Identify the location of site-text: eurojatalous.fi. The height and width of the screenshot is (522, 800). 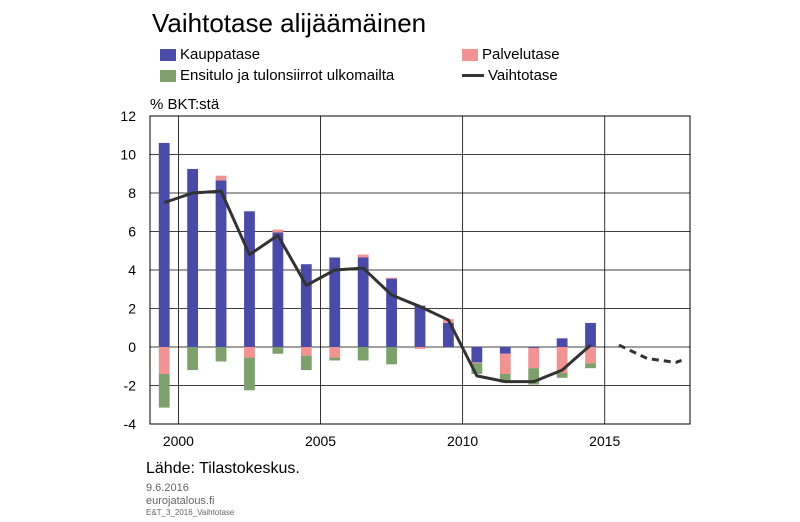
(180, 501).